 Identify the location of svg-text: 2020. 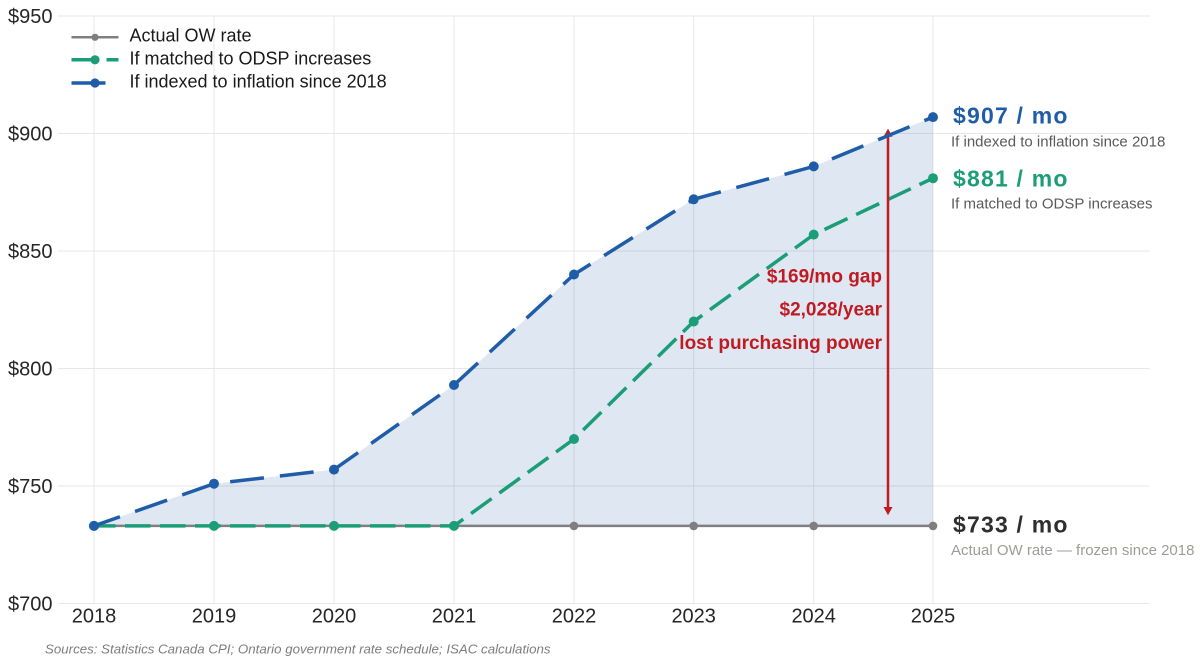
(334, 617).